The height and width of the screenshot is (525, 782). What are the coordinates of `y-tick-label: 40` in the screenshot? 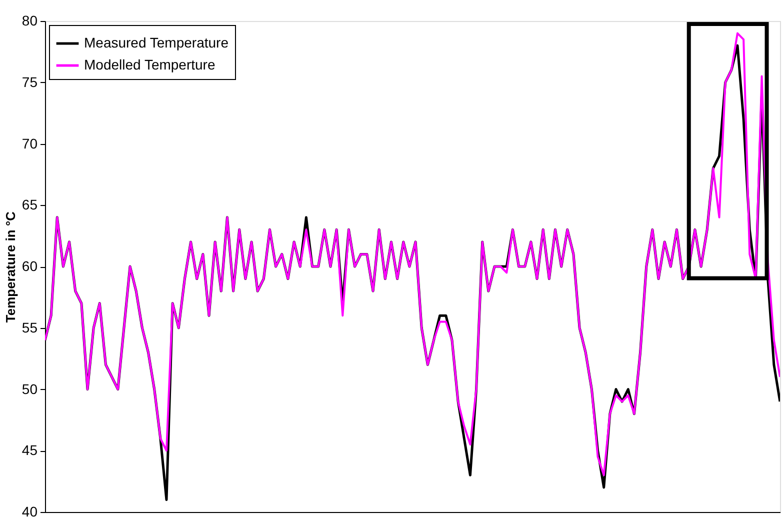 It's located at (30, 512).